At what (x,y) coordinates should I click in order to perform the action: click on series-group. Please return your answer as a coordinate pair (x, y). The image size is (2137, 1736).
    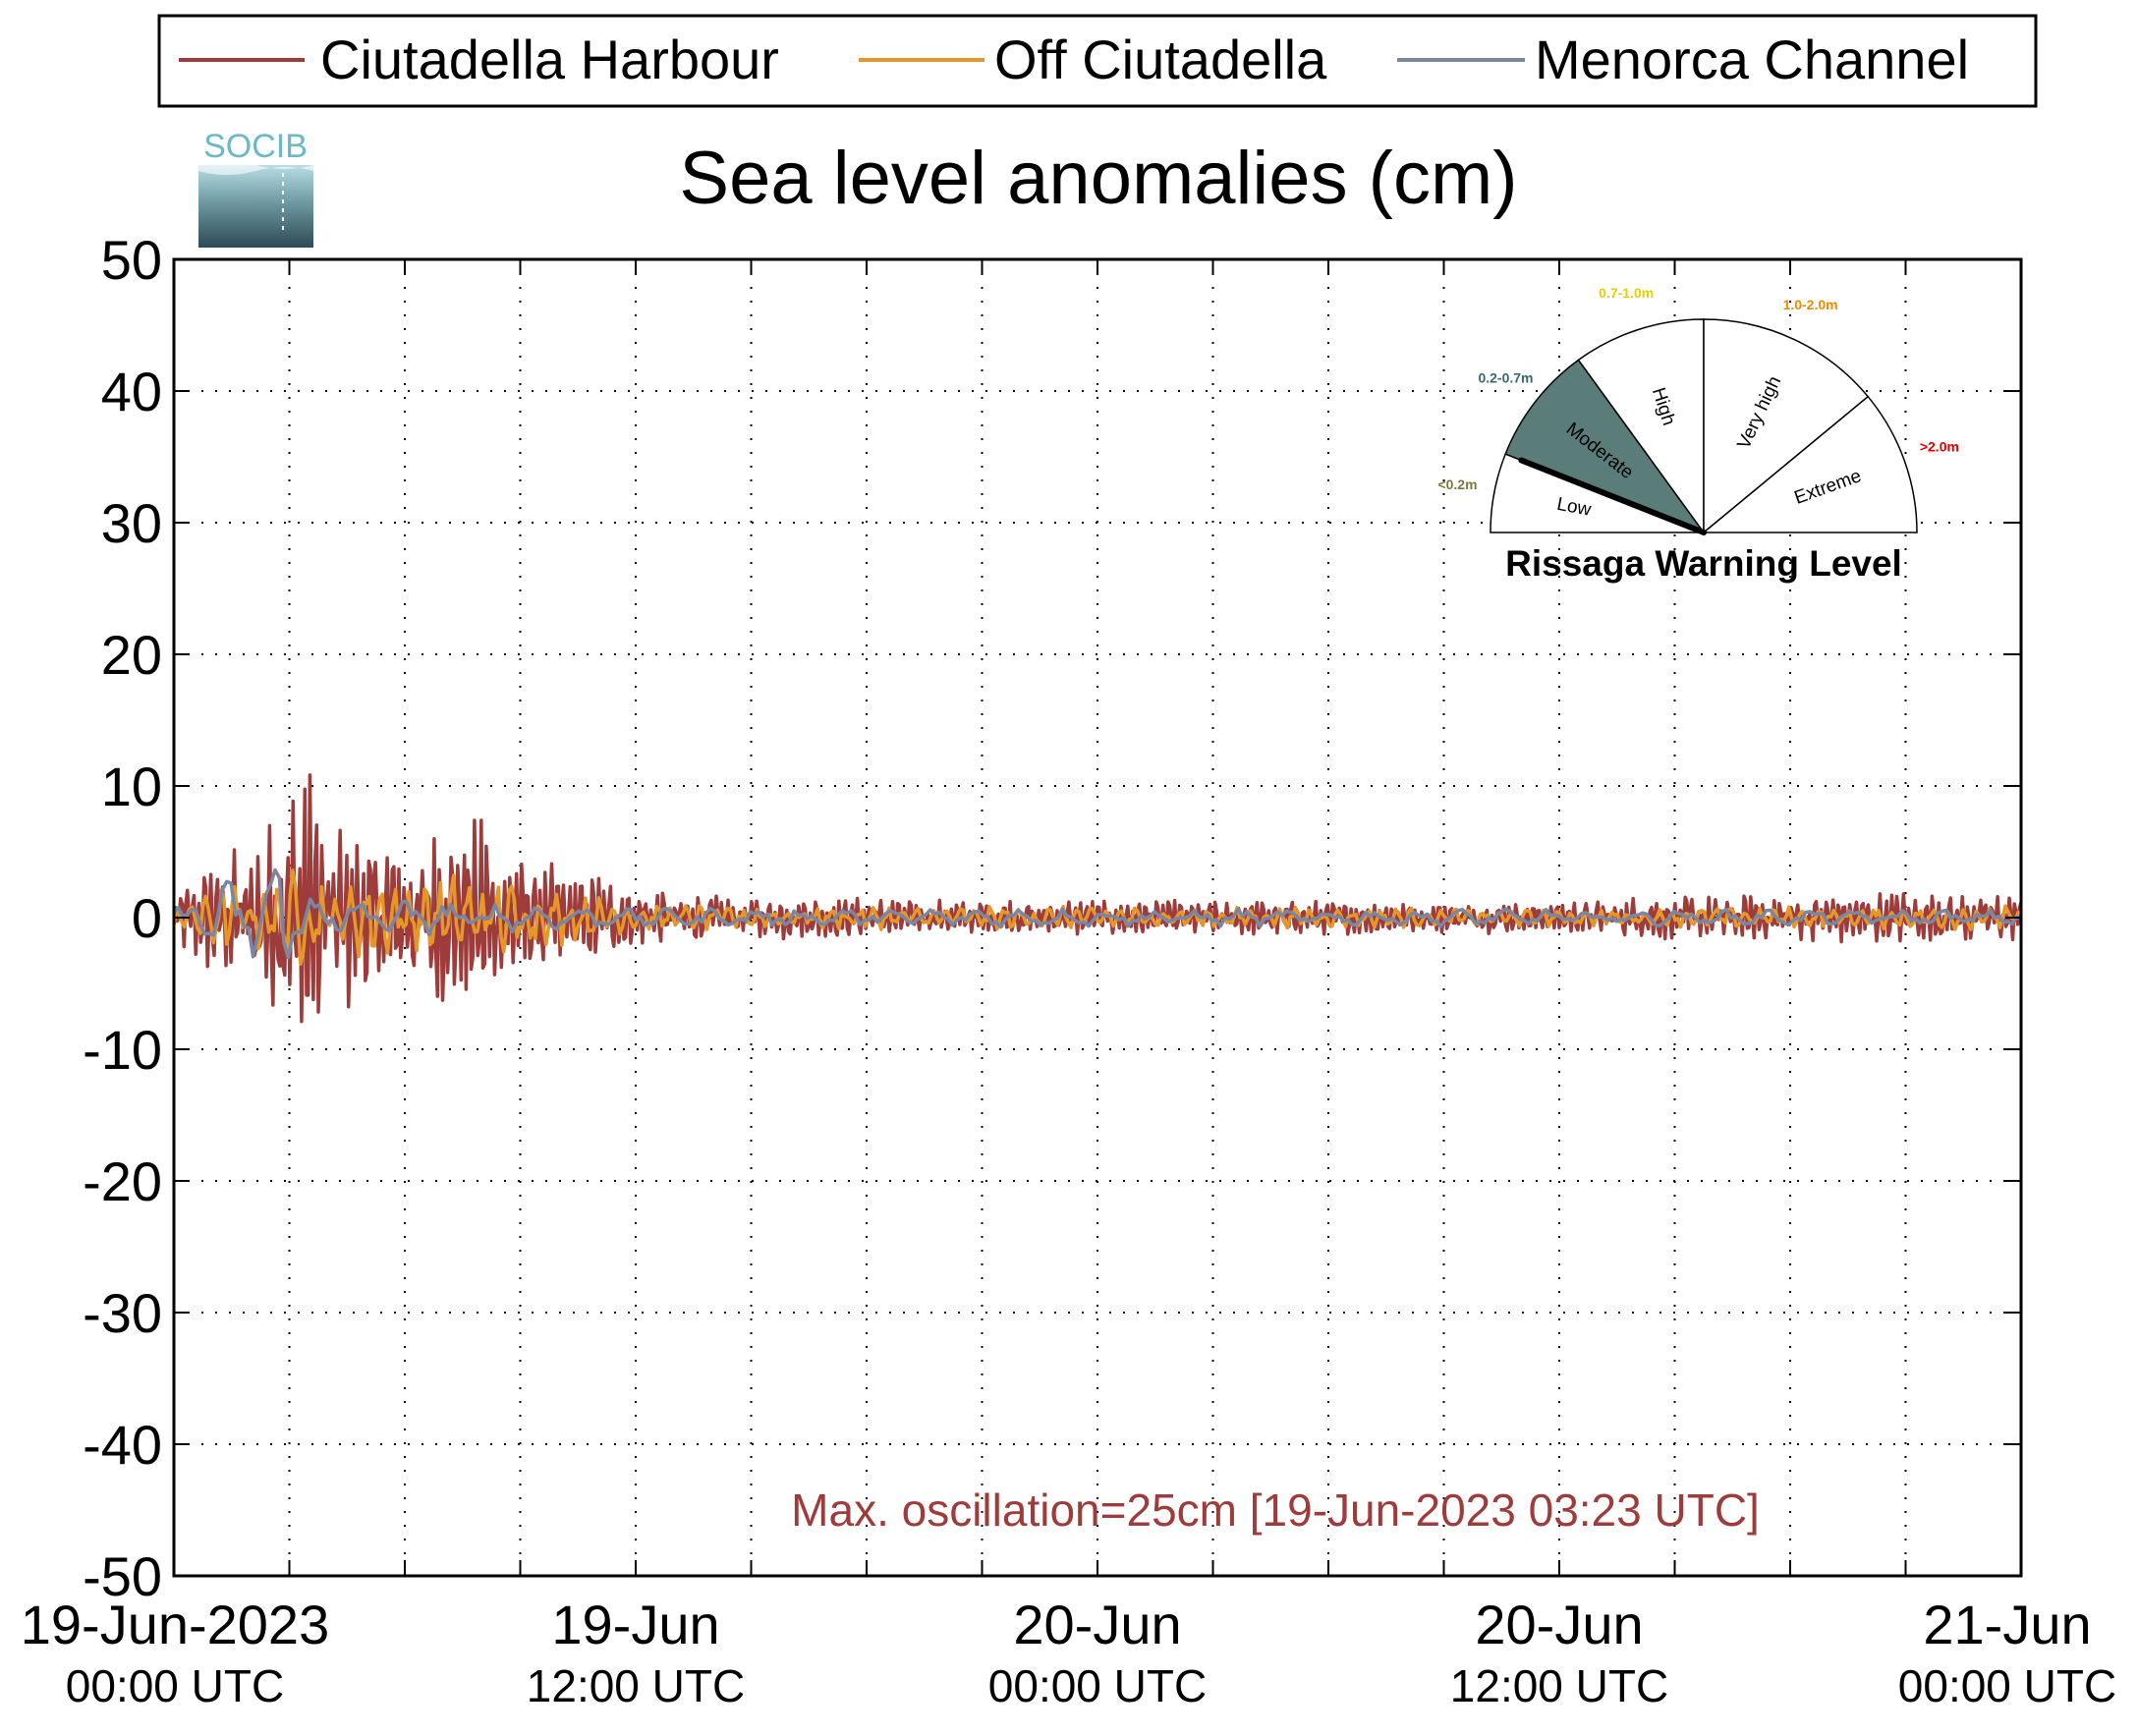
    Looking at the image, I should click on (1097, 898).